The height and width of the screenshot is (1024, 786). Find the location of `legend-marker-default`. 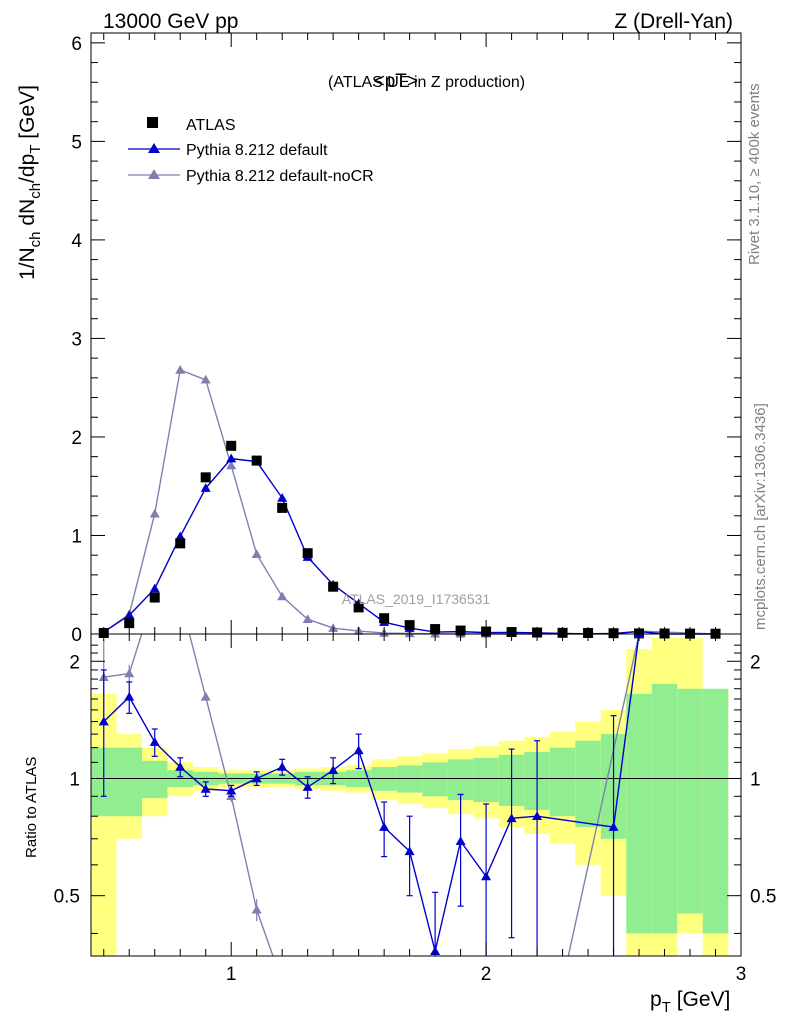

legend-marker-default is located at coordinates (154, 148).